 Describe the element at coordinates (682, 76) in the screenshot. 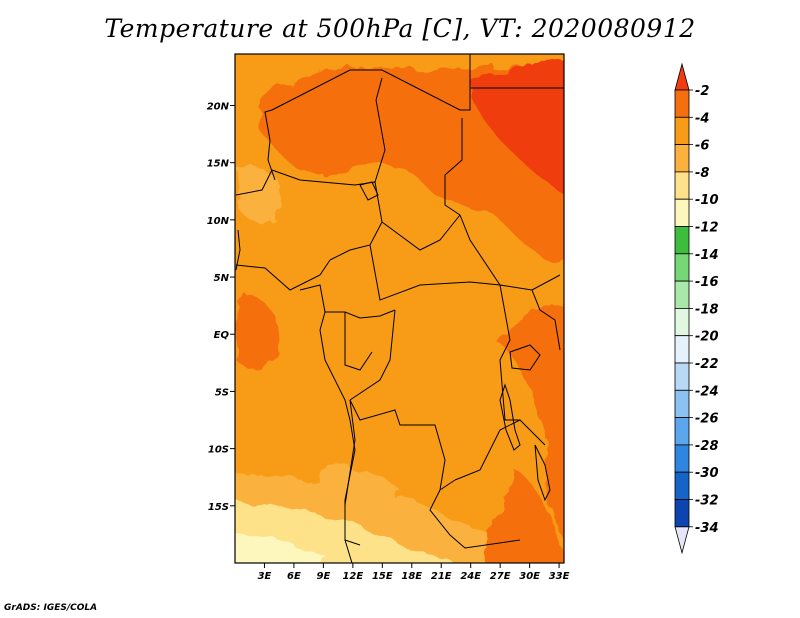

I see `colorbar-top-arrow` at that location.